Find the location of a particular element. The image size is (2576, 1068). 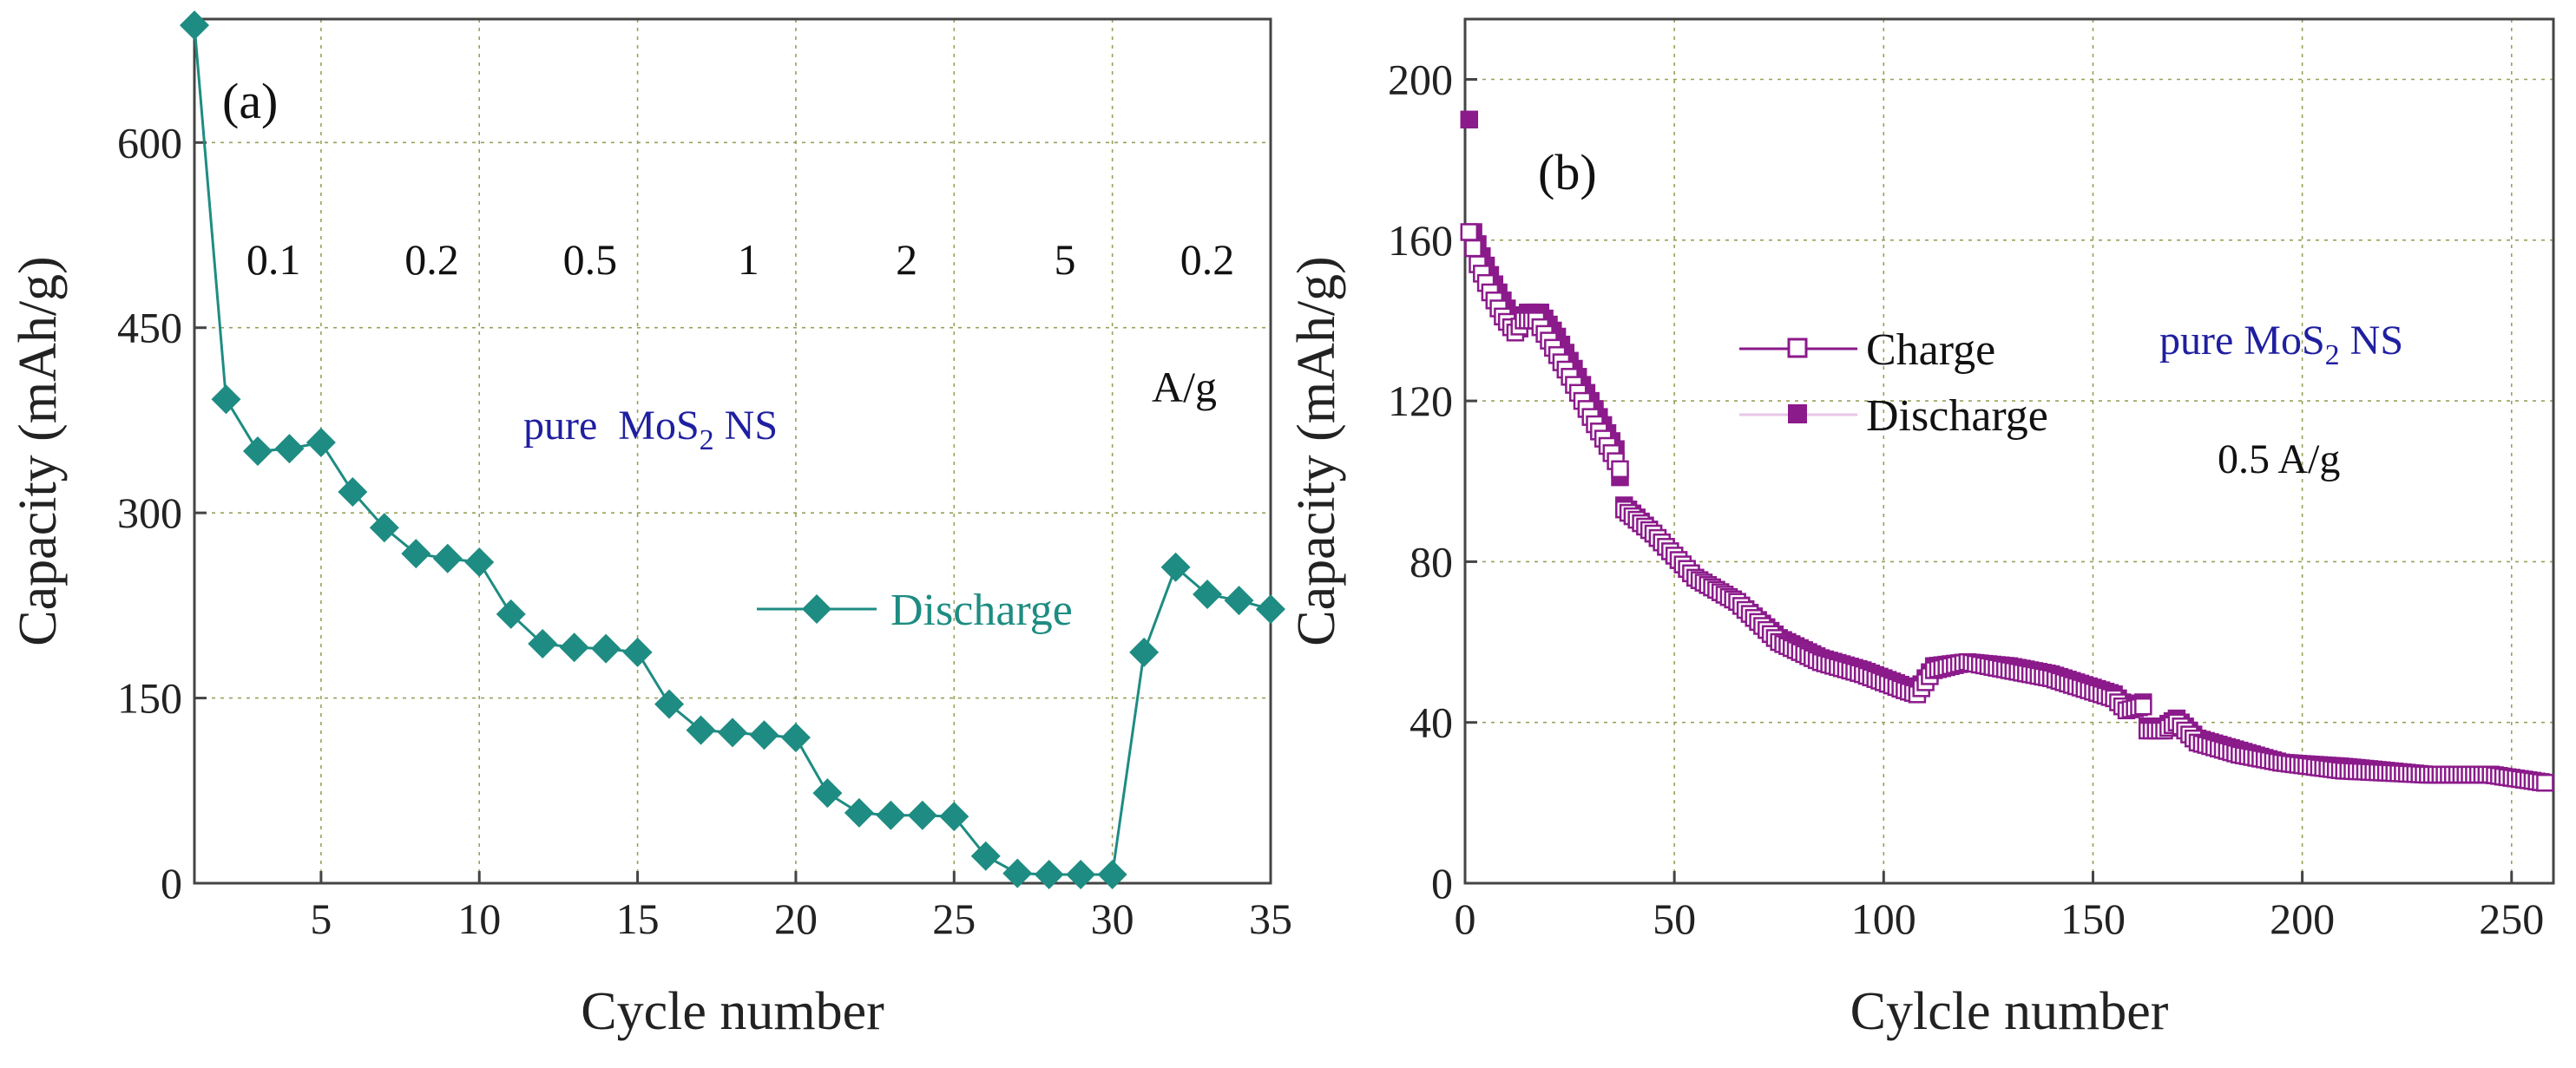

panel-a-y-tick-label: 150 is located at coordinates (149, 698).